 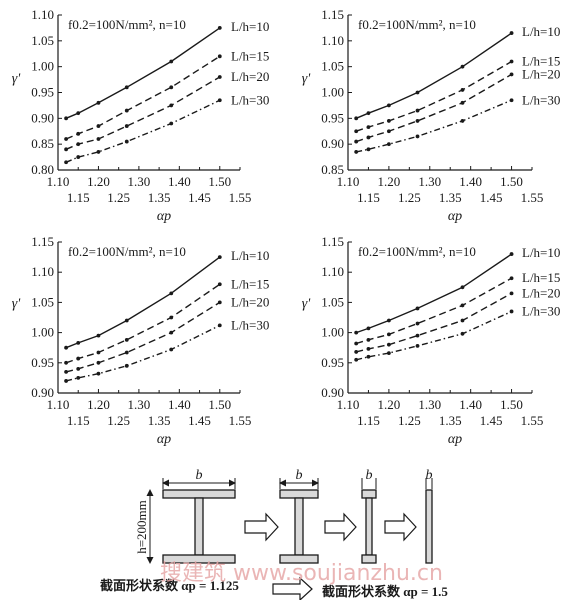 What do you see at coordinates (292, 589) in the screenshot?
I see `caption-arrow` at bounding box center [292, 589].